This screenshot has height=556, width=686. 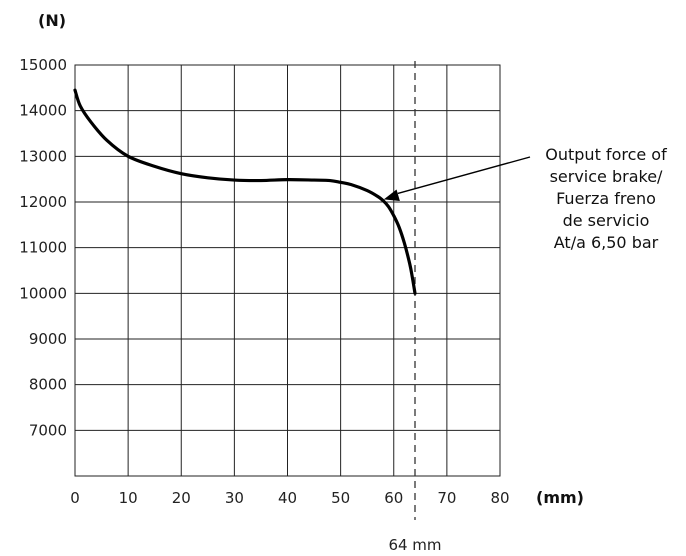 What do you see at coordinates (181, 498) in the screenshot?
I see `x-tick-label: 20` at bounding box center [181, 498].